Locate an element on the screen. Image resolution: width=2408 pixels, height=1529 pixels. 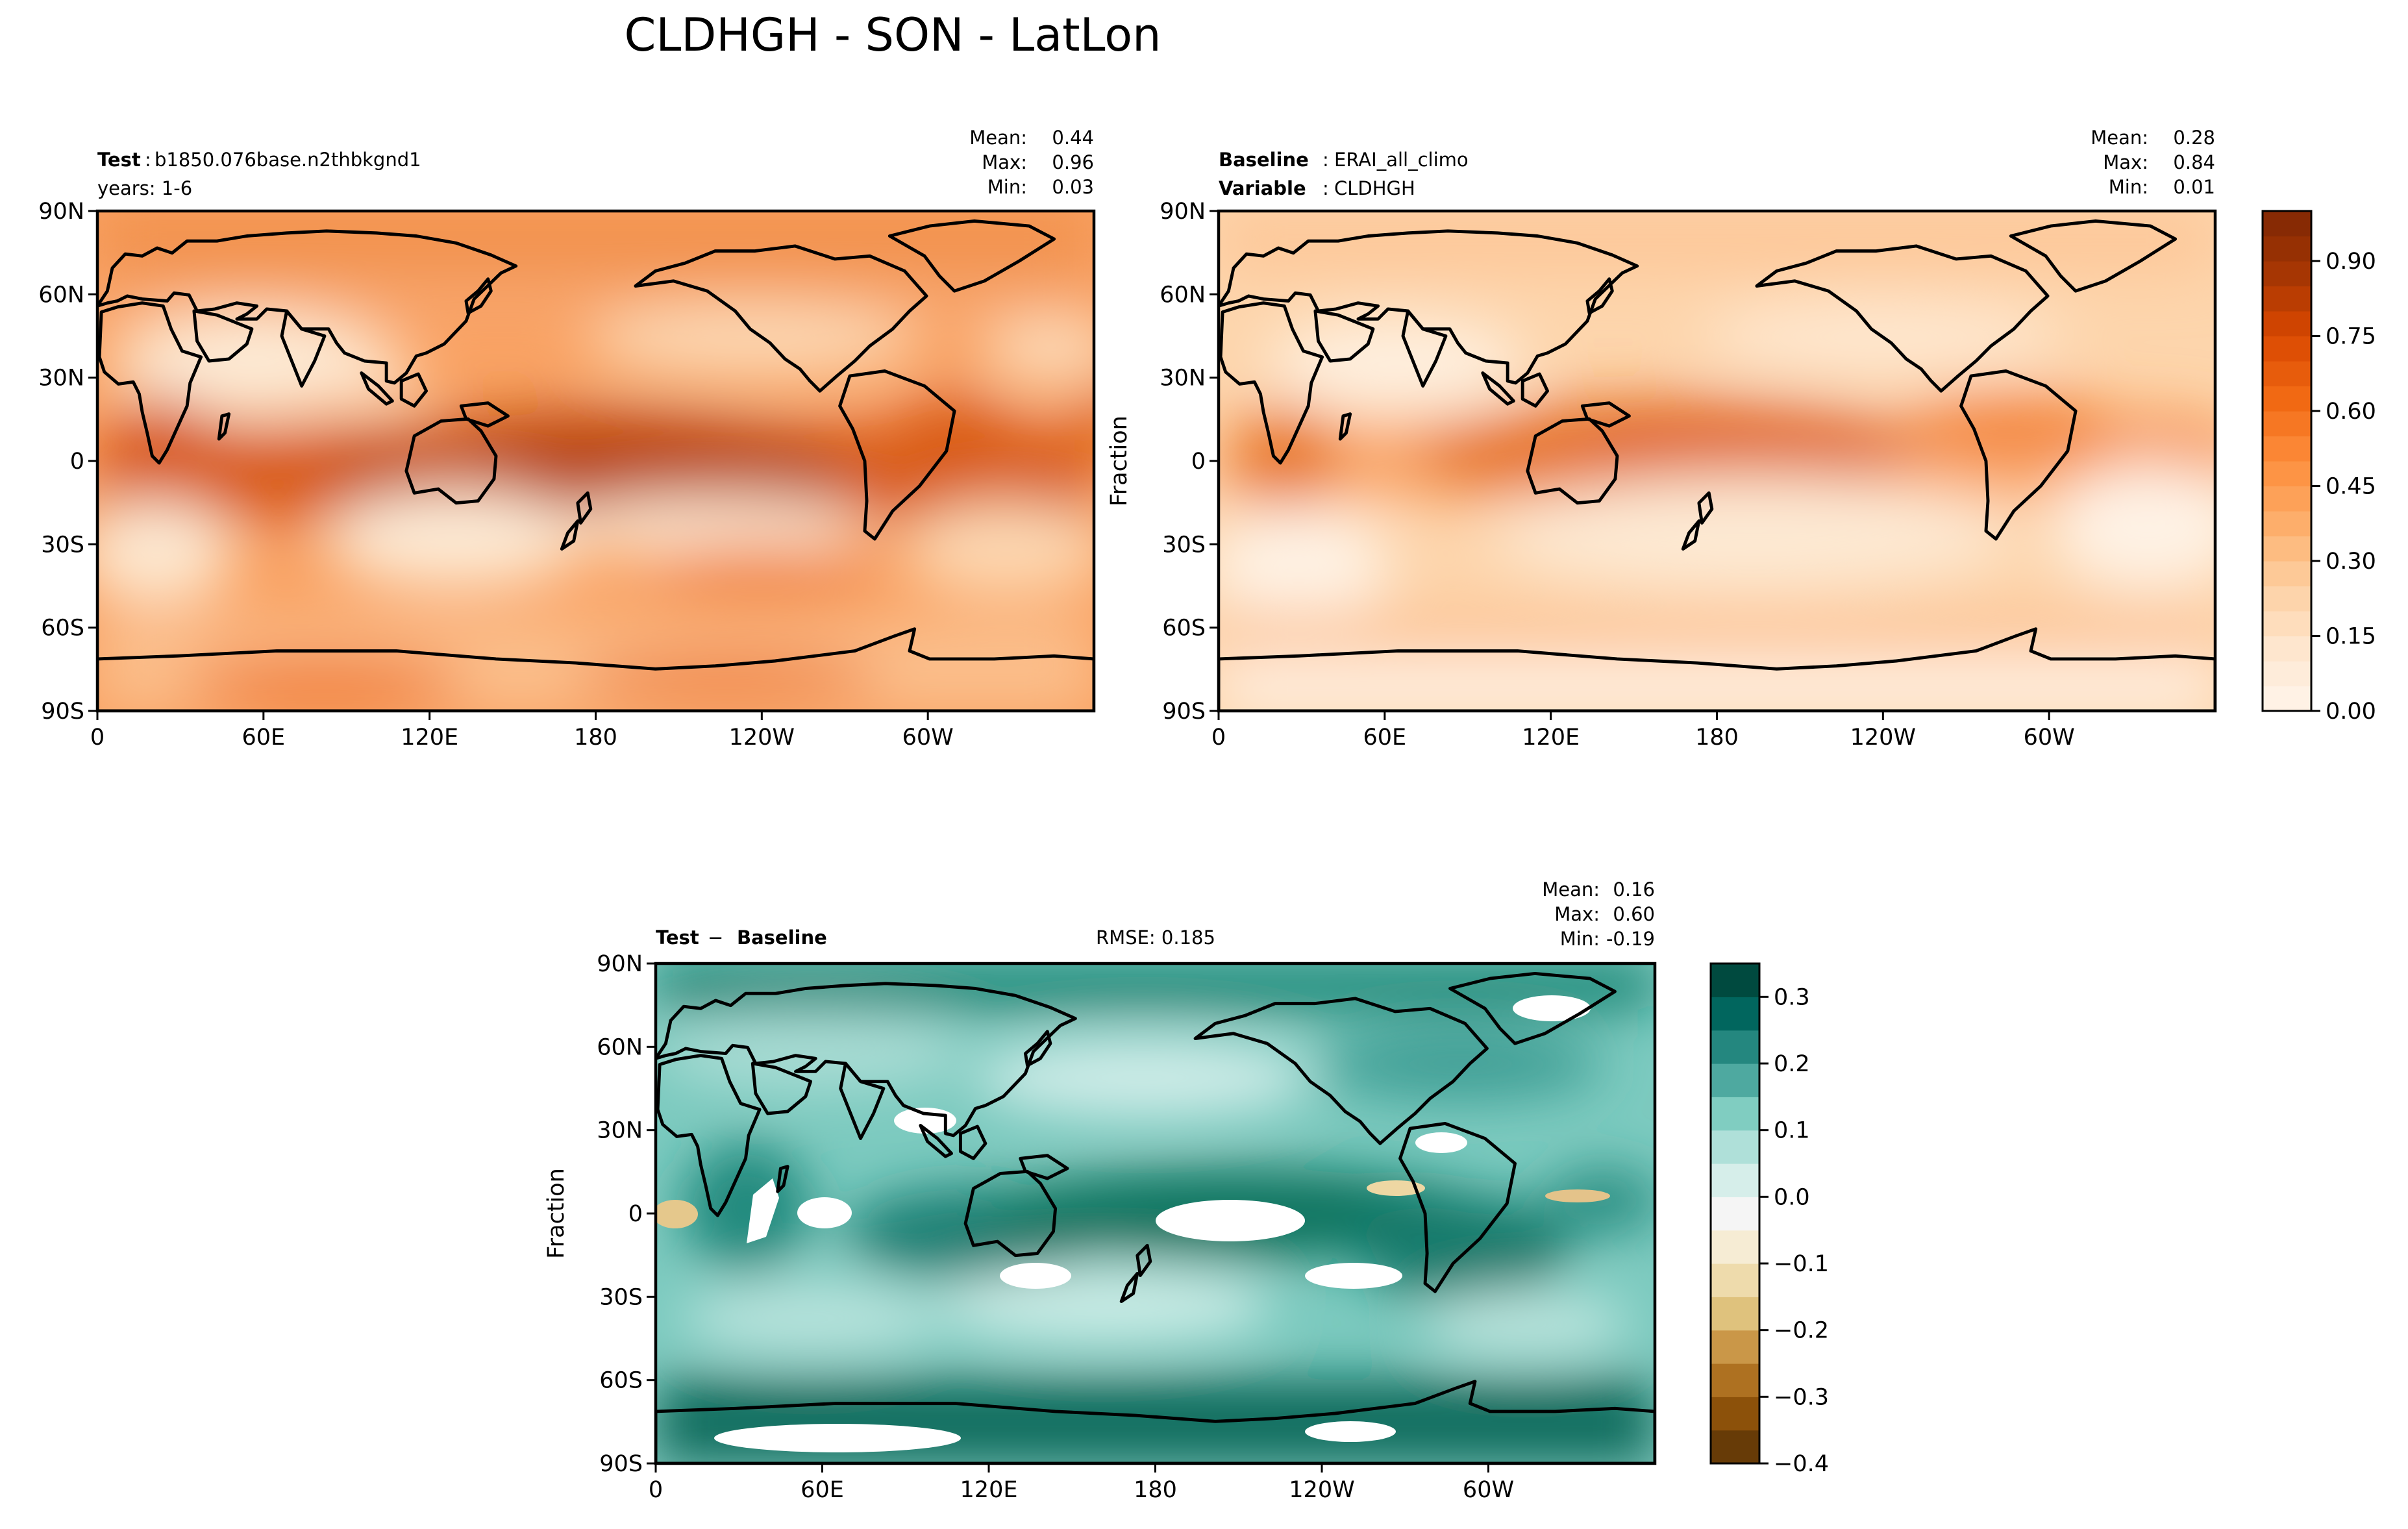
test-x-tick-label: 120W is located at coordinates (762, 738).